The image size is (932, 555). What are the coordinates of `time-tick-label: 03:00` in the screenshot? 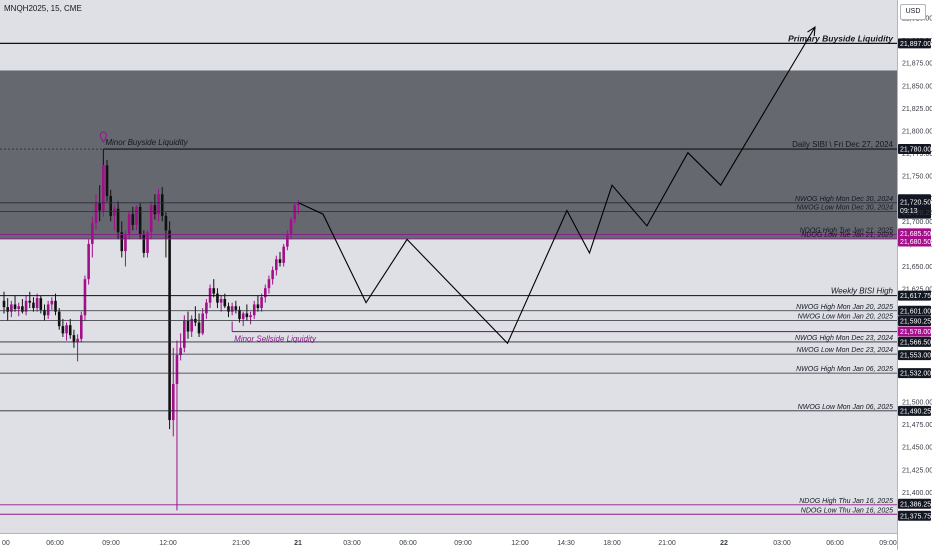 It's located at (782, 543).